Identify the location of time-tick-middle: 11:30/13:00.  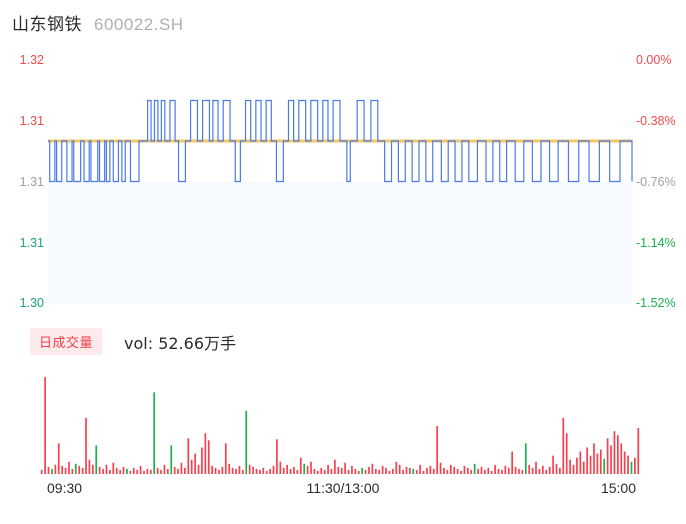
(343, 488).